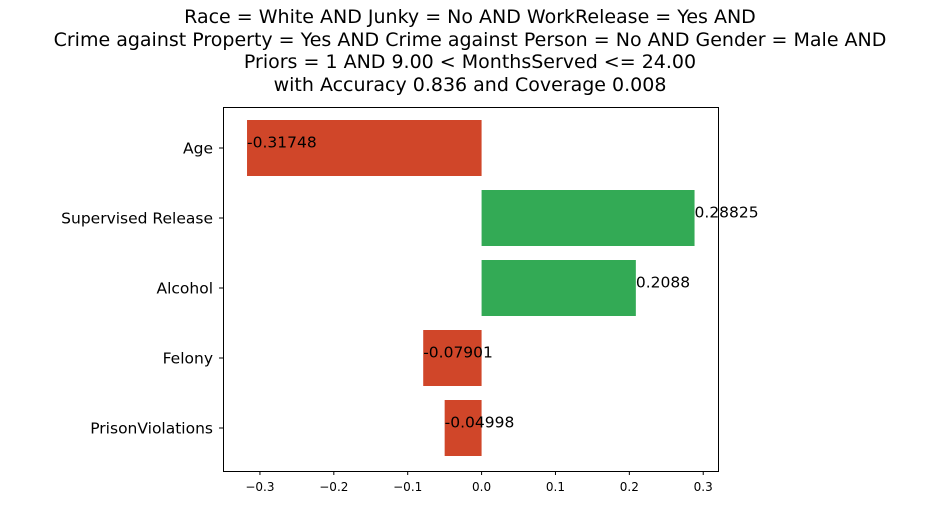 The width and height of the screenshot is (940, 507). Describe the element at coordinates (259, 487) in the screenshot. I see `x-tick-label: −0.3` at that location.